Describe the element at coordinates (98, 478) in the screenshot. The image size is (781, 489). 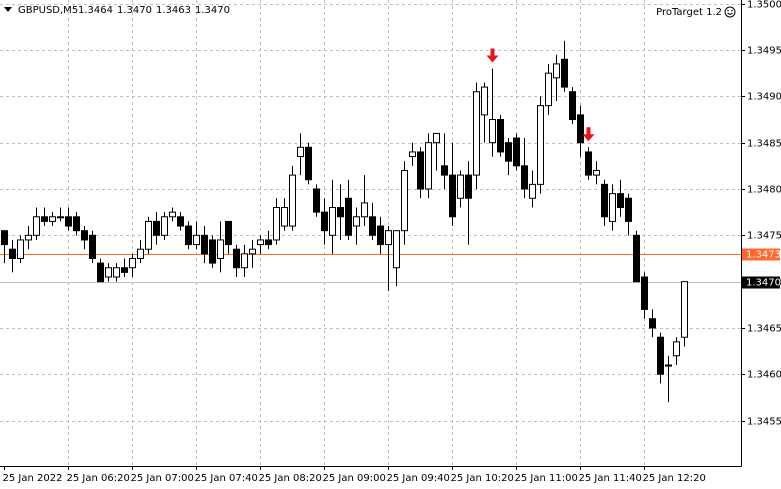
I see `x-tick-label: 25 Jan 06:20` at that location.